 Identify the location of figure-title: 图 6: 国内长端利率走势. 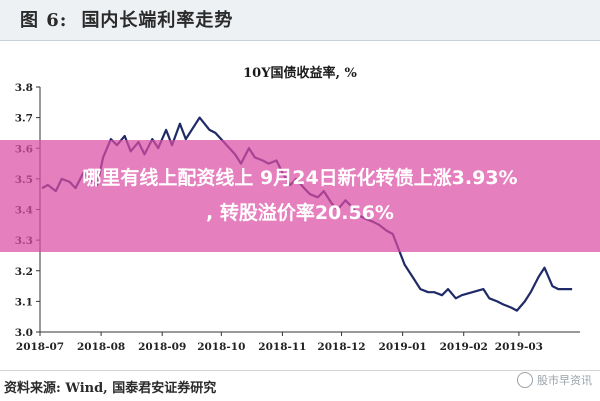
(133, 19).